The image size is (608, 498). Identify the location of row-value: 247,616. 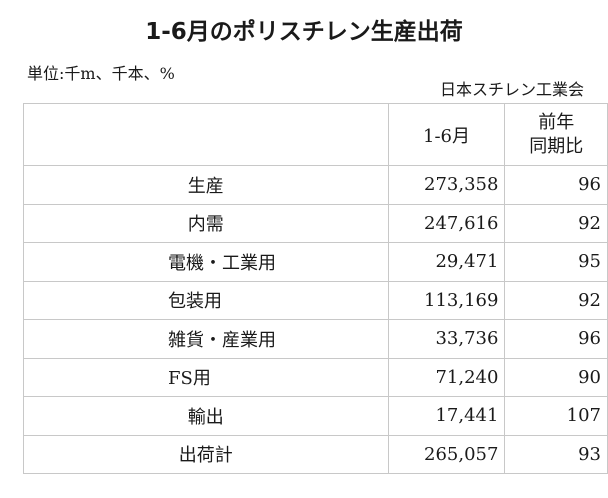
(446, 223).